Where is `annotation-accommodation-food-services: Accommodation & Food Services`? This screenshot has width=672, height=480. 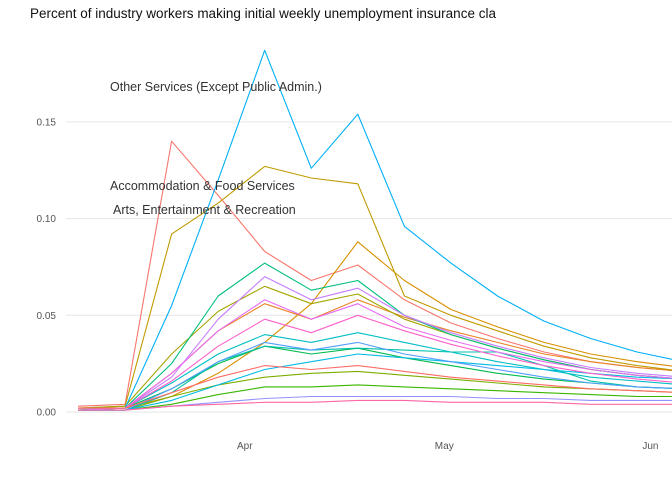 annotation-accommodation-food-services: Accommodation & Food Services is located at coordinates (202, 186).